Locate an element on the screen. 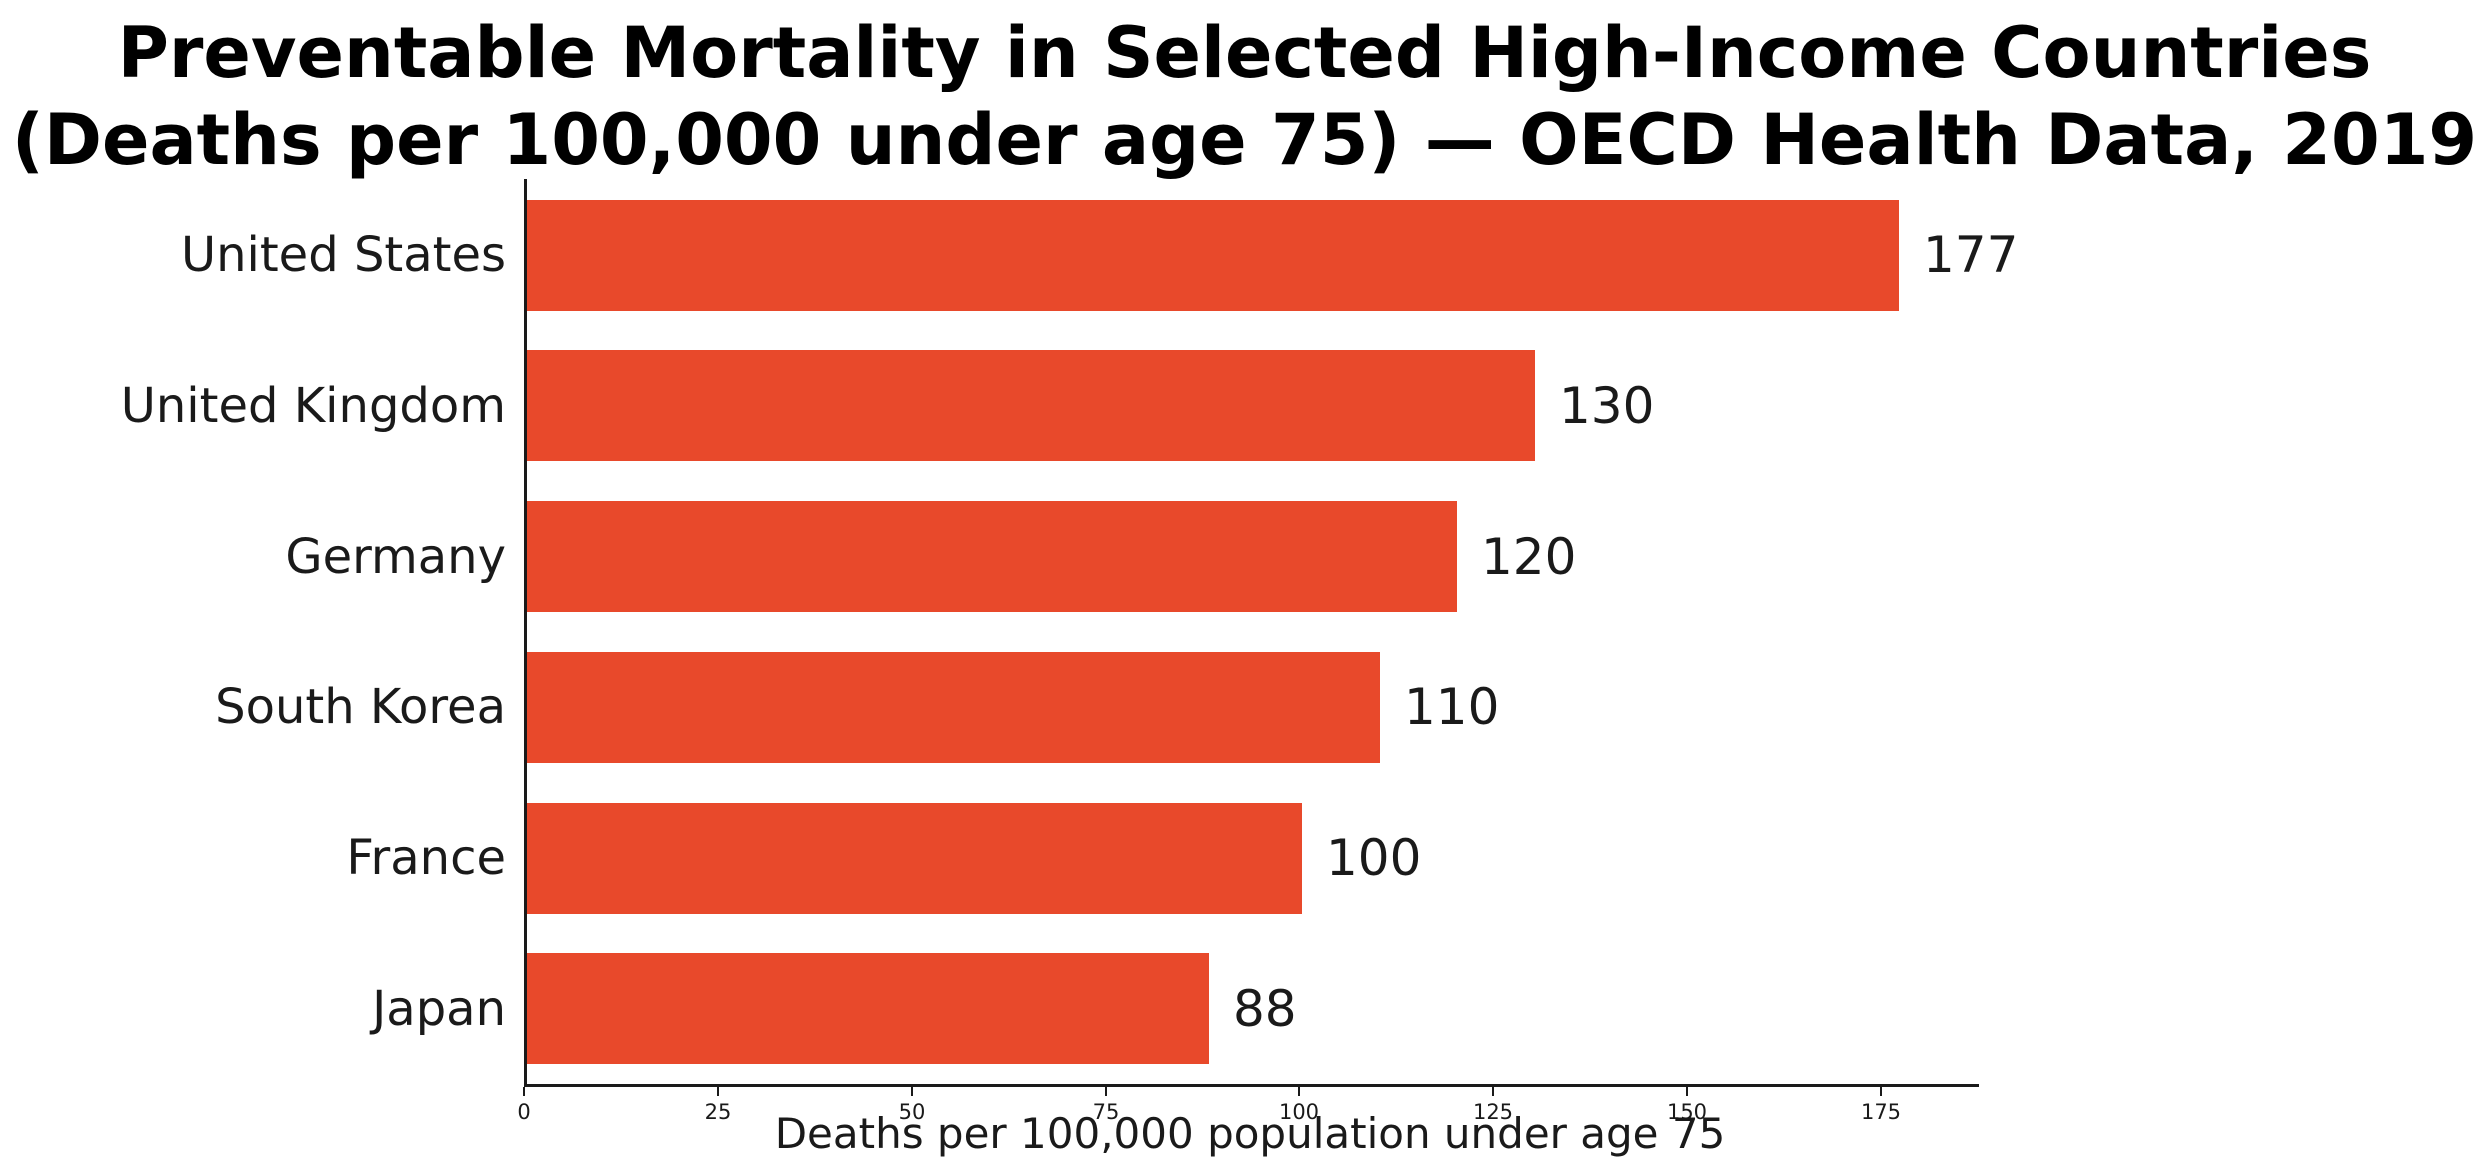  x-tick-label: 150 is located at coordinates (1687, 1112).